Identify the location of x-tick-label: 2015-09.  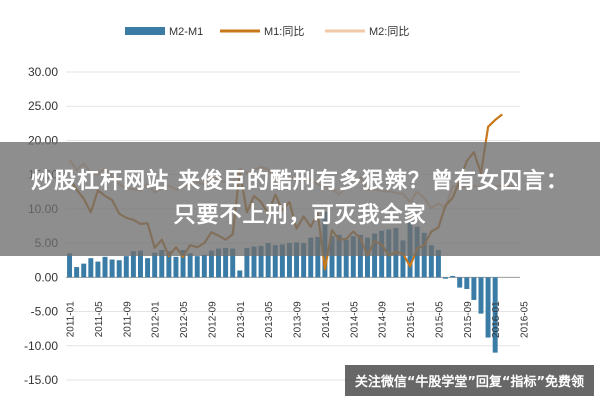
(468, 319).